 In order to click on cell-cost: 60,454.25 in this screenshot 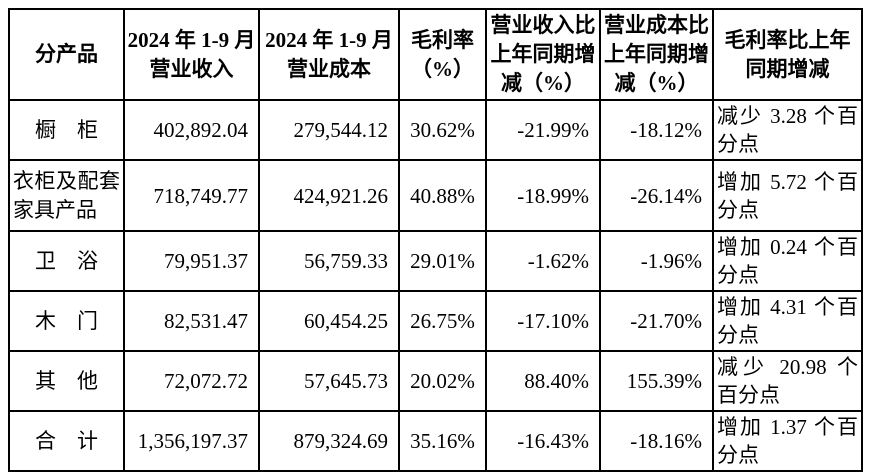, I will do `click(329, 321)`.